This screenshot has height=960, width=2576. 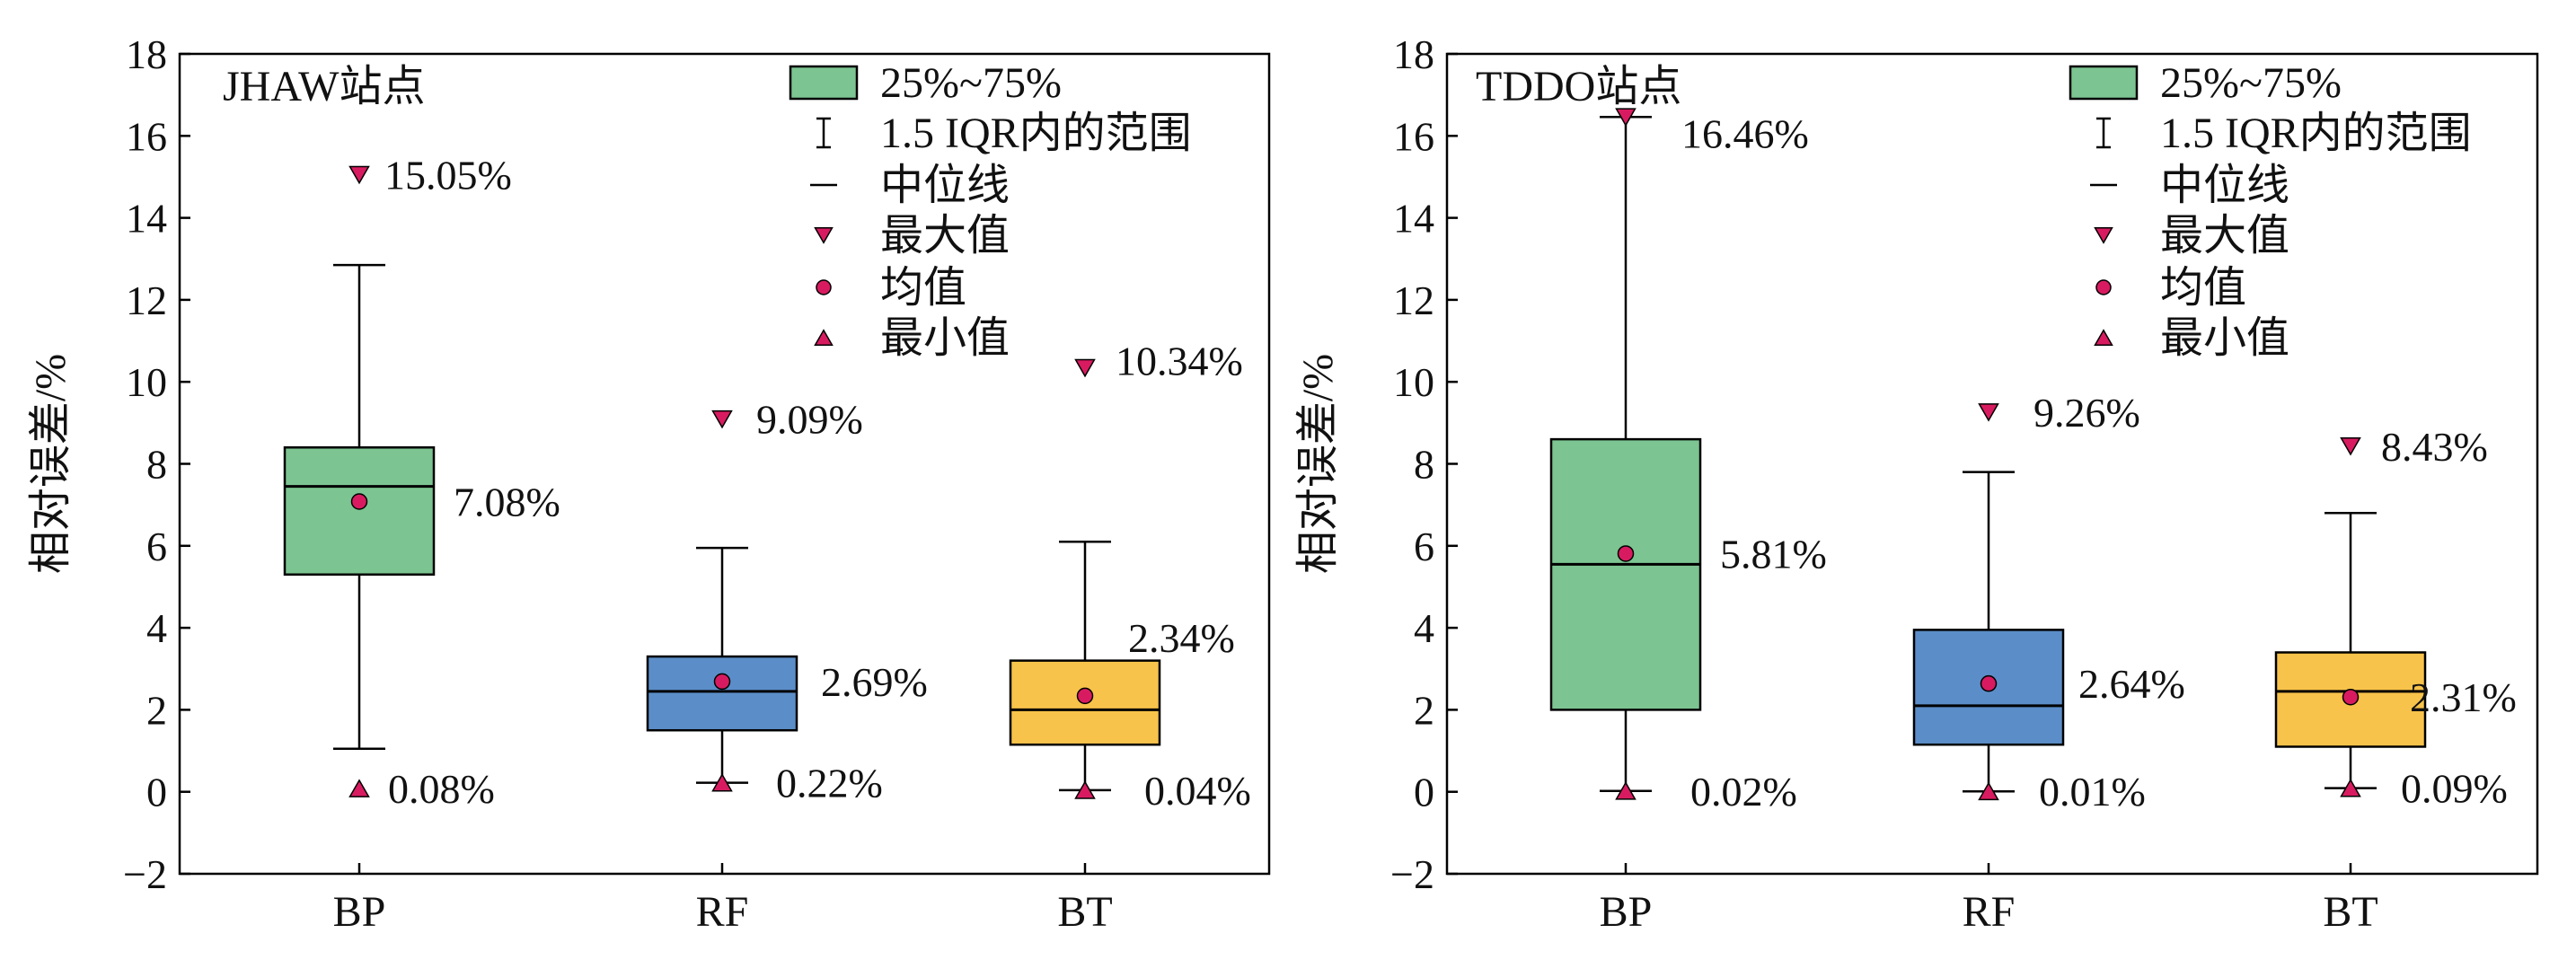 What do you see at coordinates (2395, 618) in the screenshot?
I see `box-bt: 8.43% 2.31% 0.09%` at bounding box center [2395, 618].